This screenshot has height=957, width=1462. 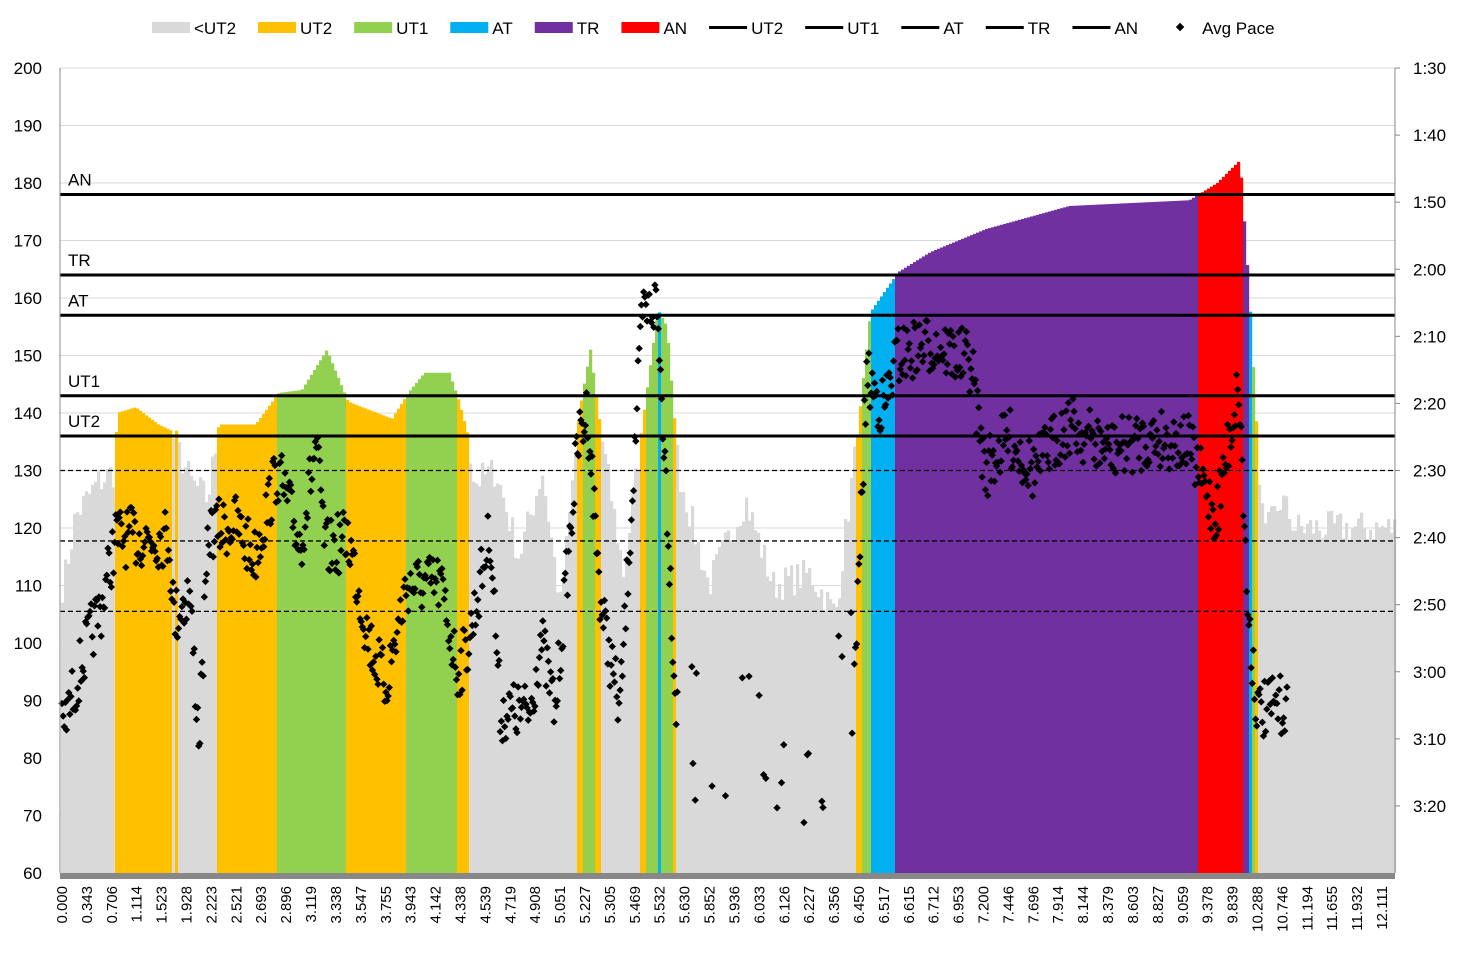 I want to click on hr-bar-at, so click(x=876, y=589).